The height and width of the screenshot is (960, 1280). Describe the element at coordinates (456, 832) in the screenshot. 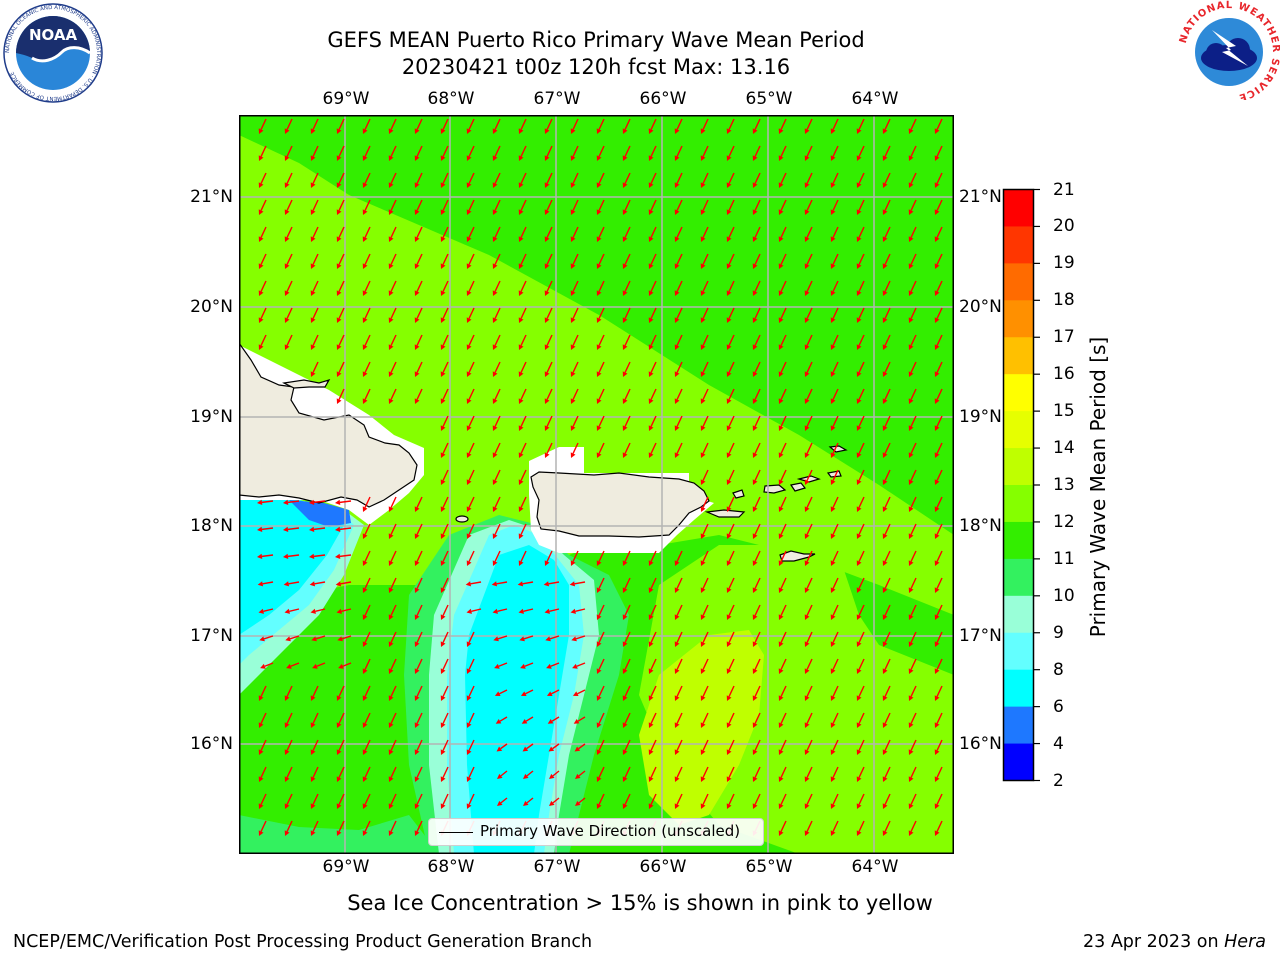

I see `legend-line-swatch` at that location.